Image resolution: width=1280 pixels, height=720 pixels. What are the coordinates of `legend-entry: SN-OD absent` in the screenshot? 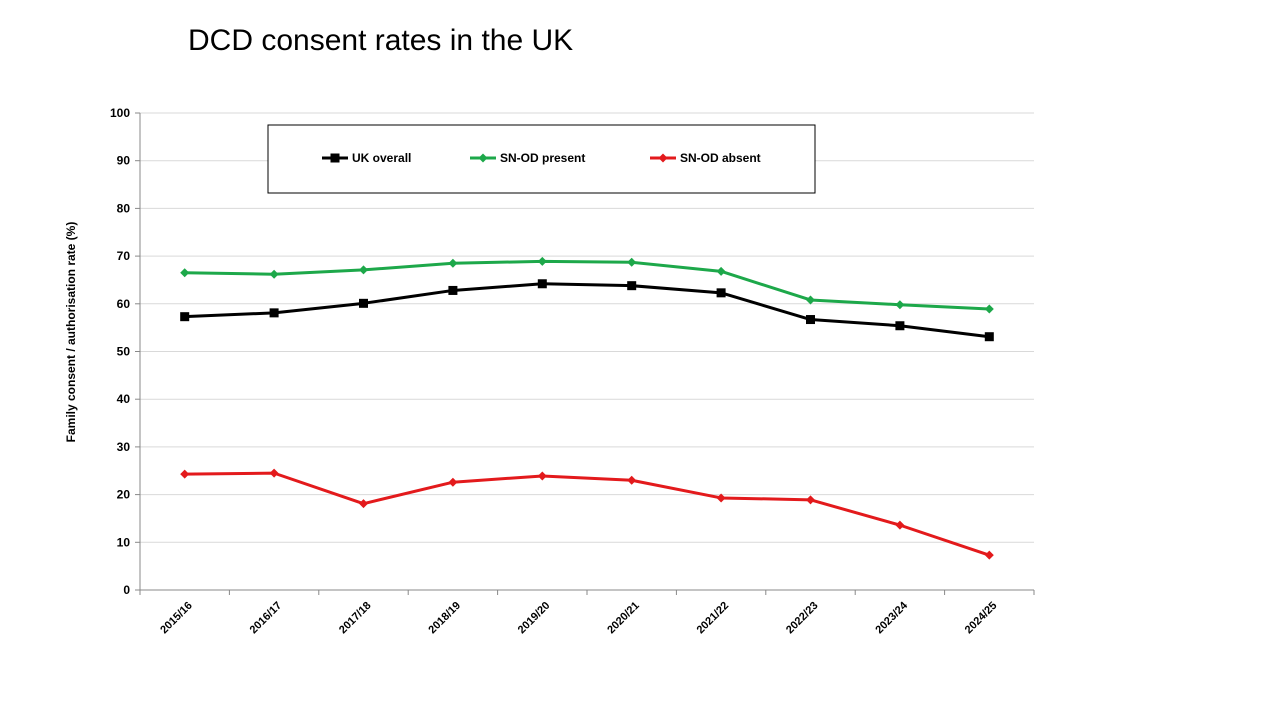 It's located at (705, 158).